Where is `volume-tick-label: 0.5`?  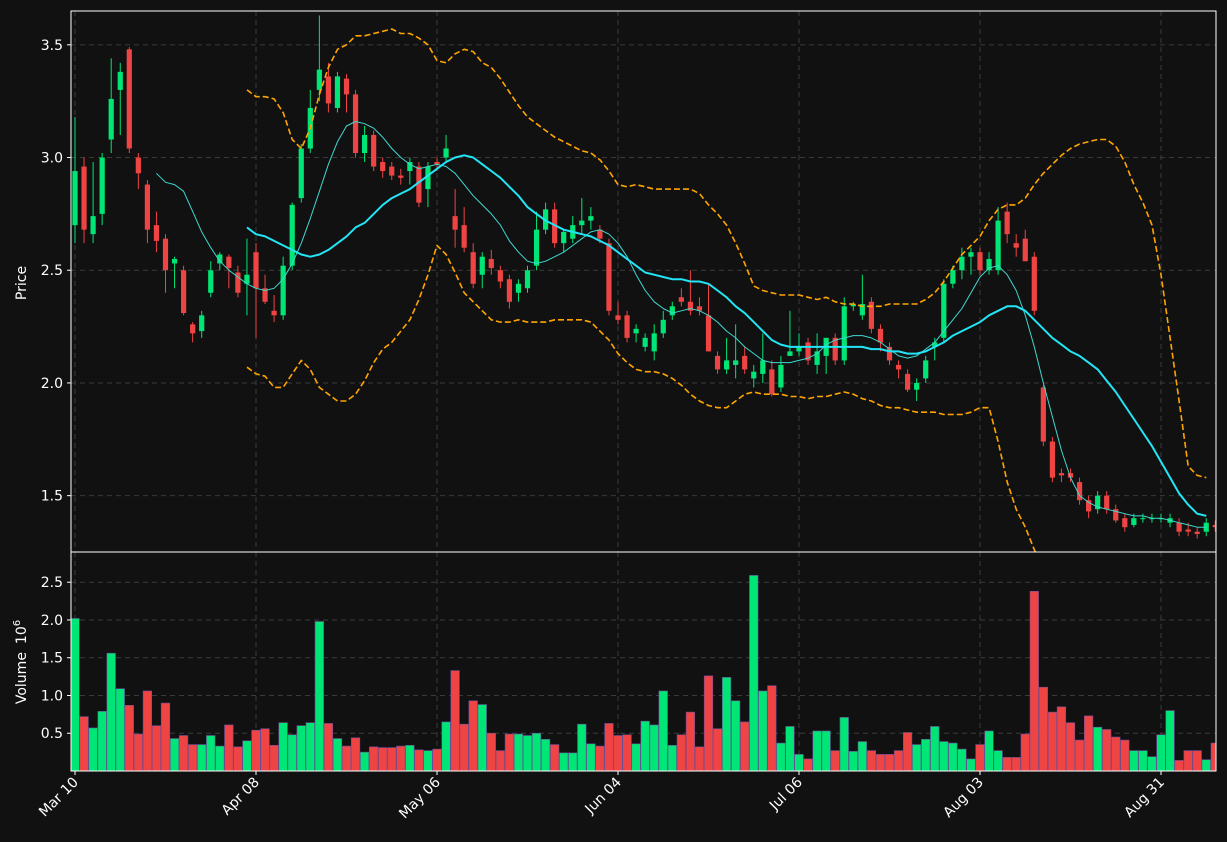 volume-tick-label: 0.5 is located at coordinates (52, 734).